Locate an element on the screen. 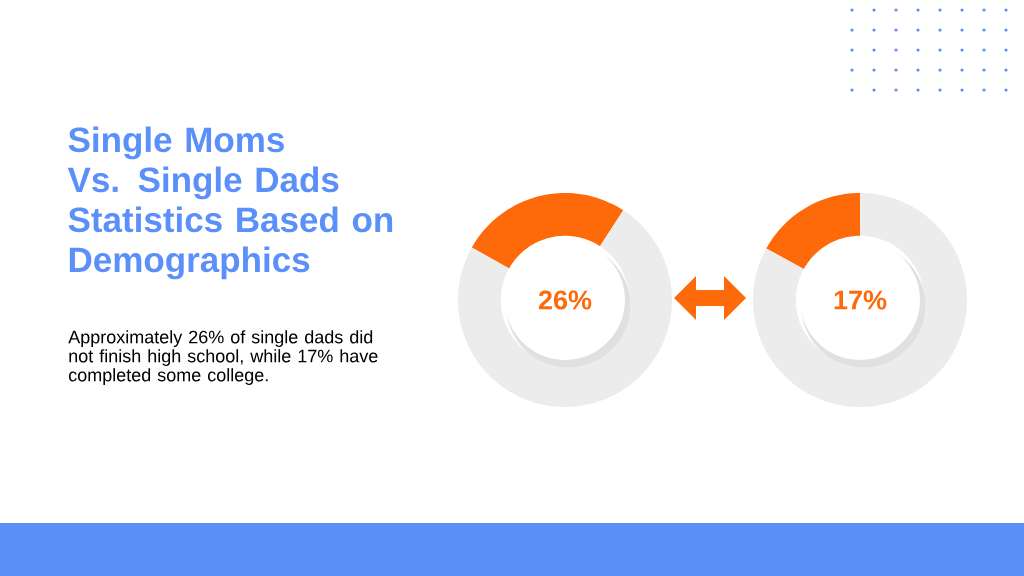 This screenshot has height=576, width=1024. chart-title: Single Moms Vs. Single Dads Statistics Based on Demographics is located at coordinates (230, 203).